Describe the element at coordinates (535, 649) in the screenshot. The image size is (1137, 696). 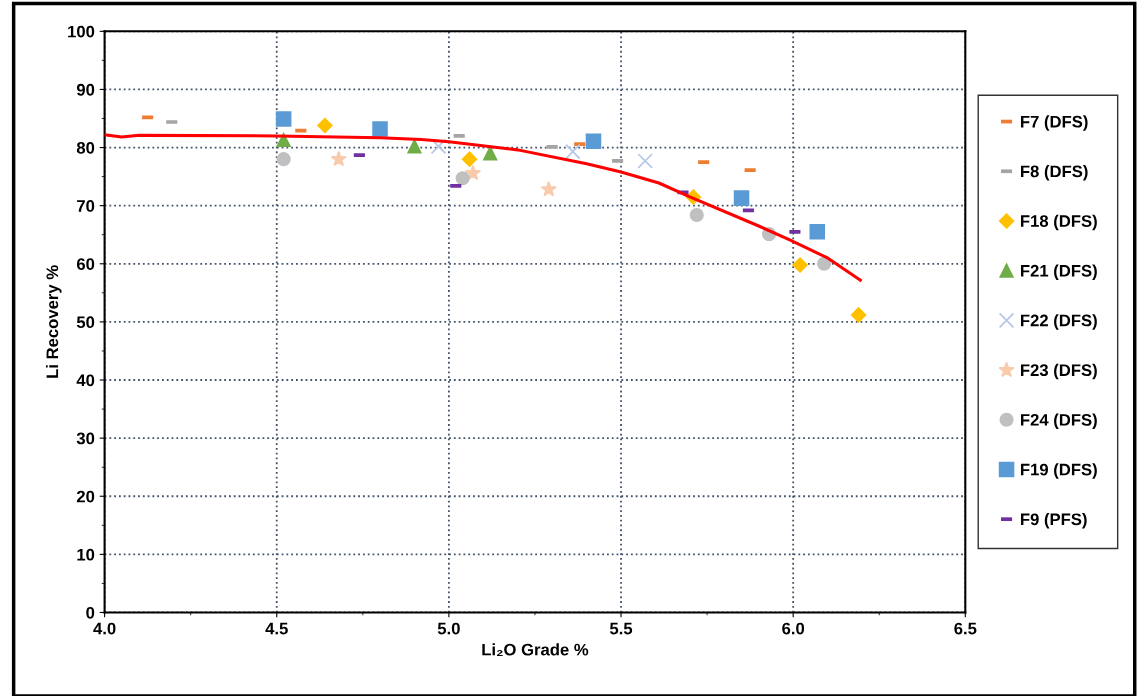
I see `x-axis-title: Li₂O Grade %` at that location.